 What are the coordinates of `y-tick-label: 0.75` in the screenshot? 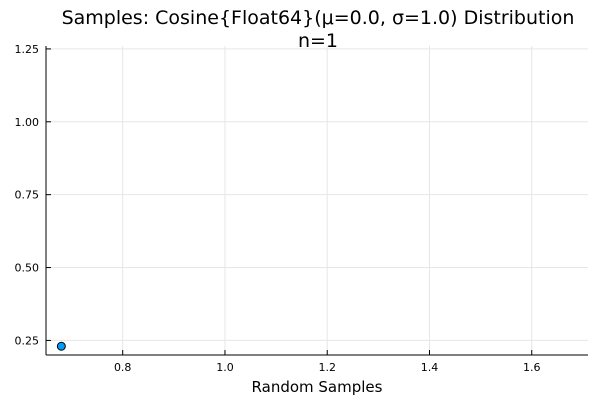 It's located at (27, 195).